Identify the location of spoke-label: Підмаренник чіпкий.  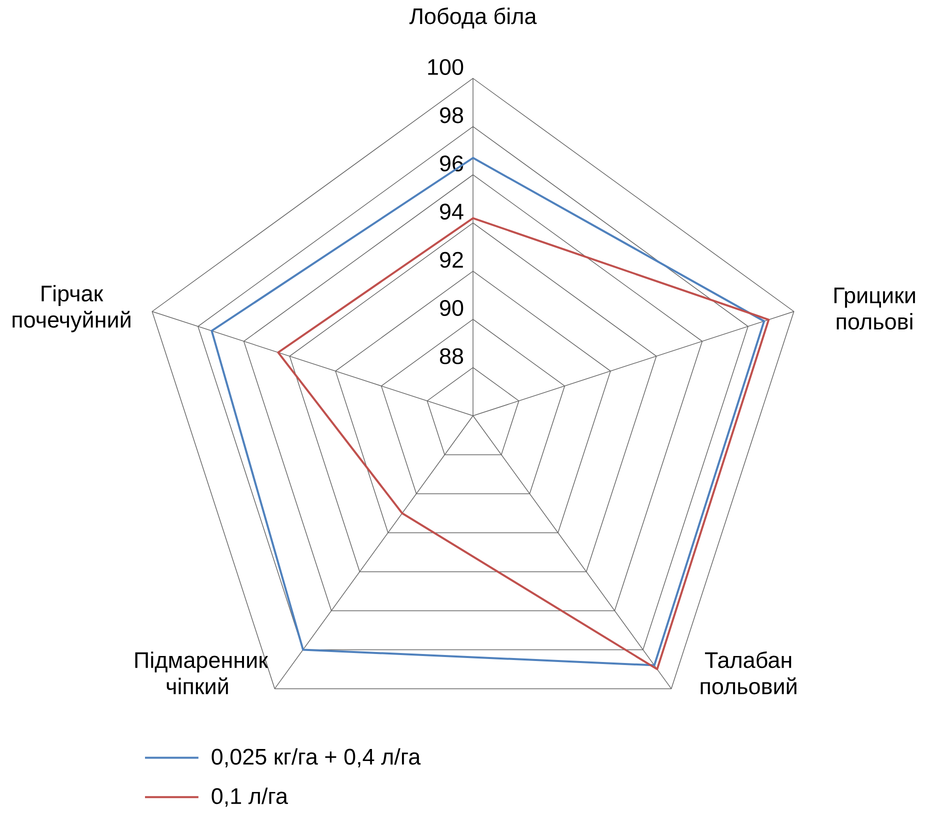
(201, 672).